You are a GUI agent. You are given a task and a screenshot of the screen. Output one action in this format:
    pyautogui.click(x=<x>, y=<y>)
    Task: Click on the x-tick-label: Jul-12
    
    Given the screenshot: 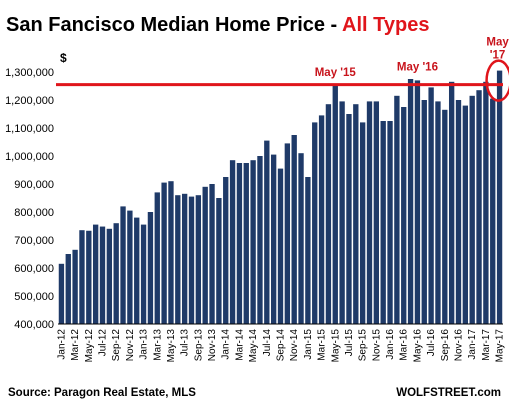 What is the action you would take?
    pyautogui.click(x=103, y=343)
    